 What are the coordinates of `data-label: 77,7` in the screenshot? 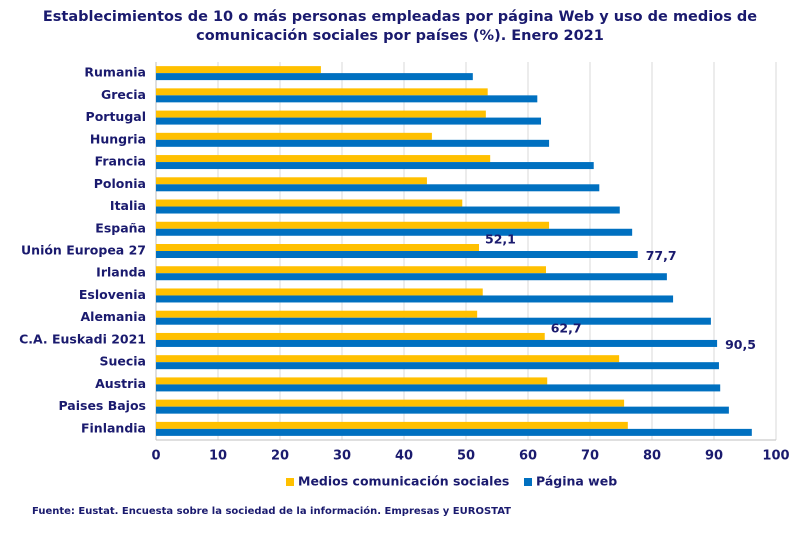 It's located at (661, 255).